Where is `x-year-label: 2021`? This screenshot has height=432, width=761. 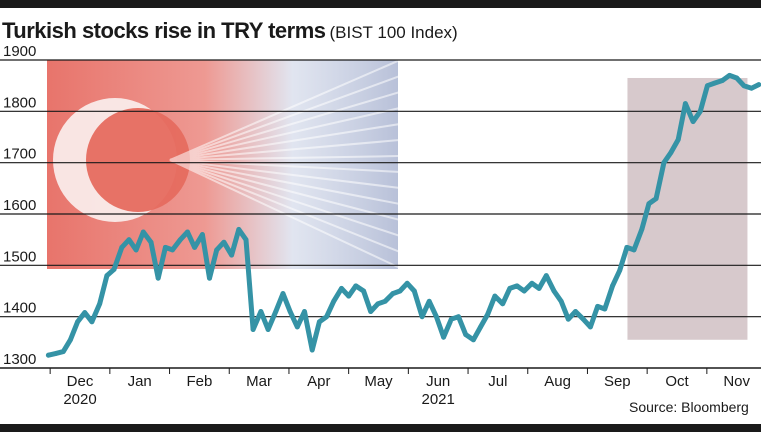
x-year-label: 2021 is located at coordinates (438, 399).